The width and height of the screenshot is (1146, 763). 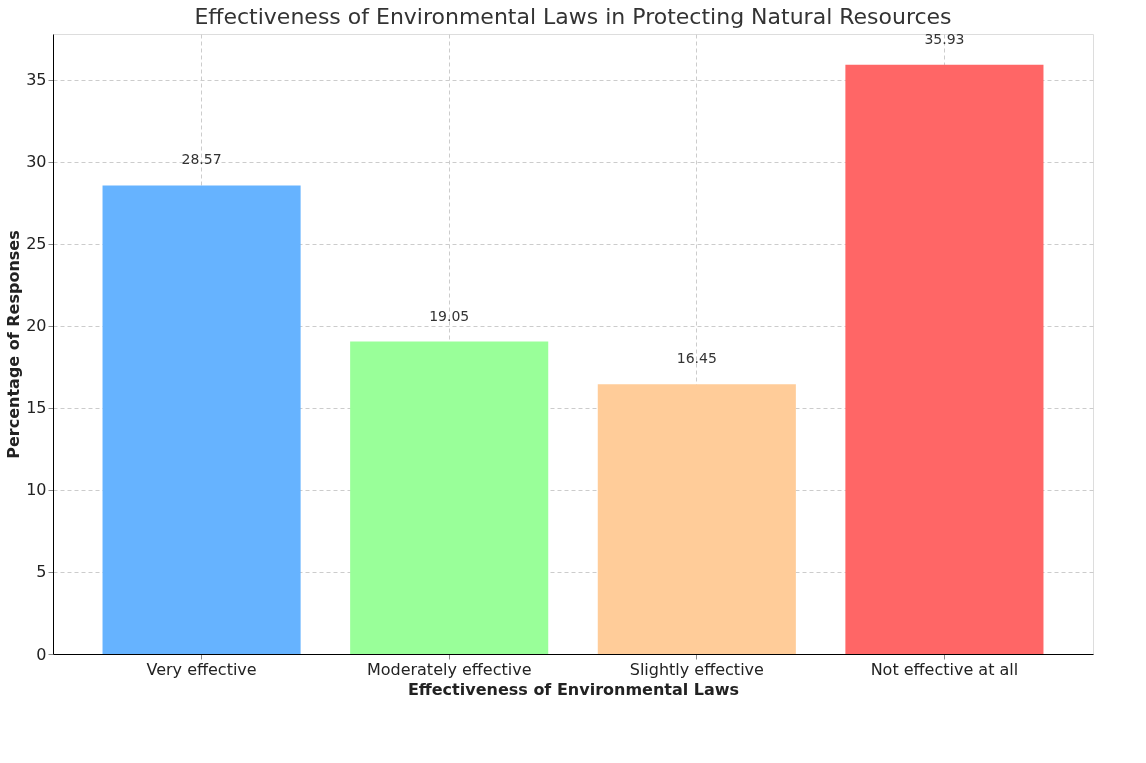 What do you see at coordinates (36, 80) in the screenshot?
I see `y-tick-label: 35` at bounding box center [36, 80].